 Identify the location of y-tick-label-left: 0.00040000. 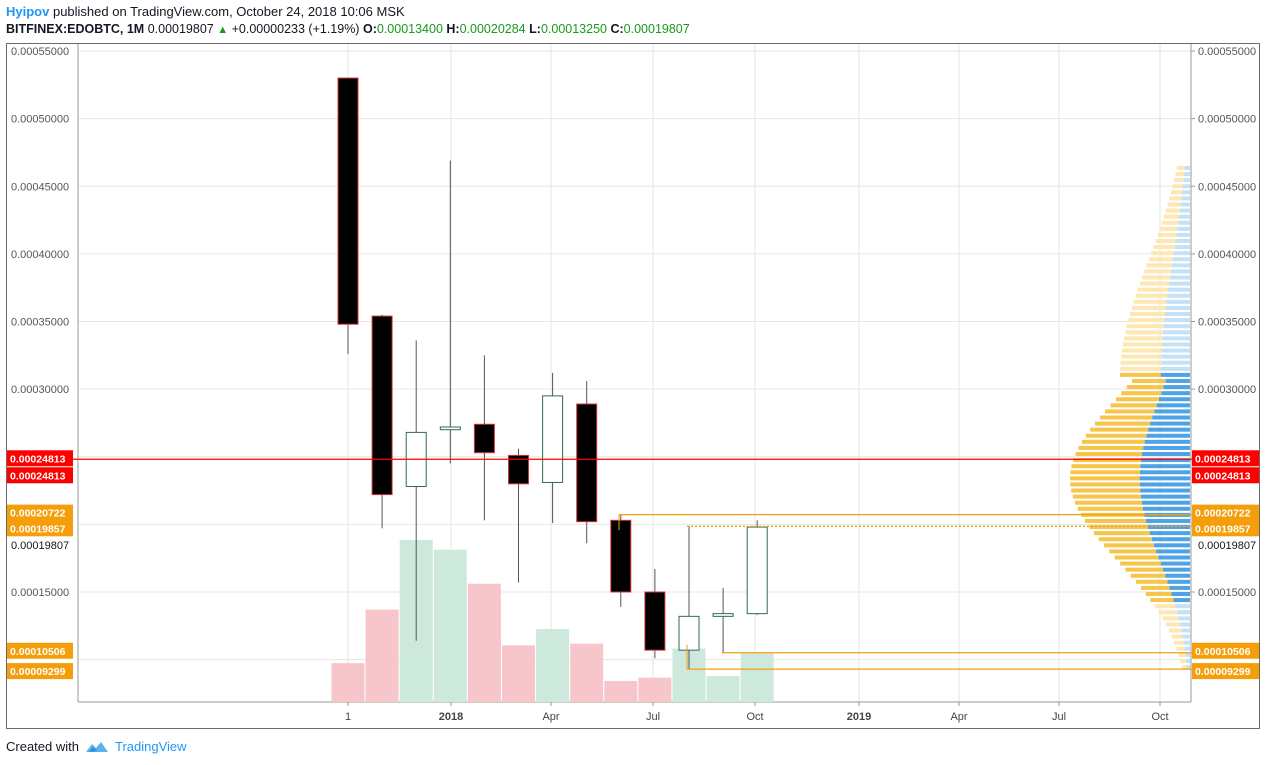
(40, 255).